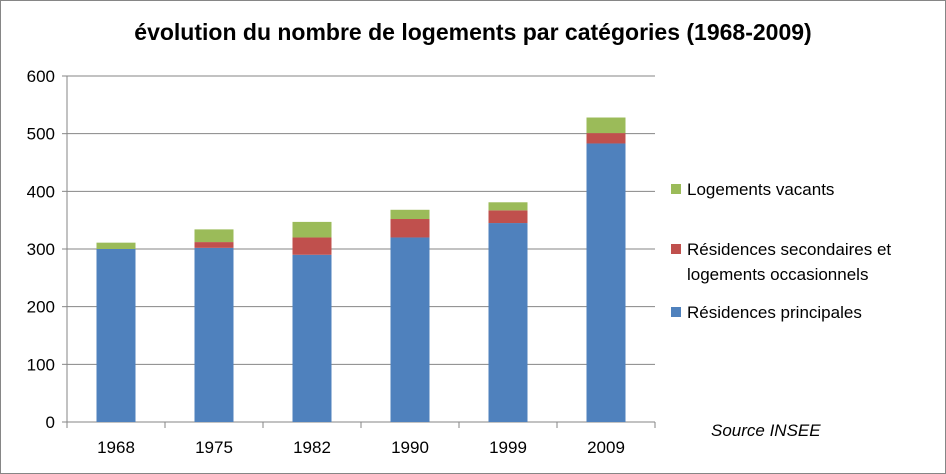  Describe the element at coordinates (676, 249) in the screenshot. I see `legend-swatch-secondaires` at that location.